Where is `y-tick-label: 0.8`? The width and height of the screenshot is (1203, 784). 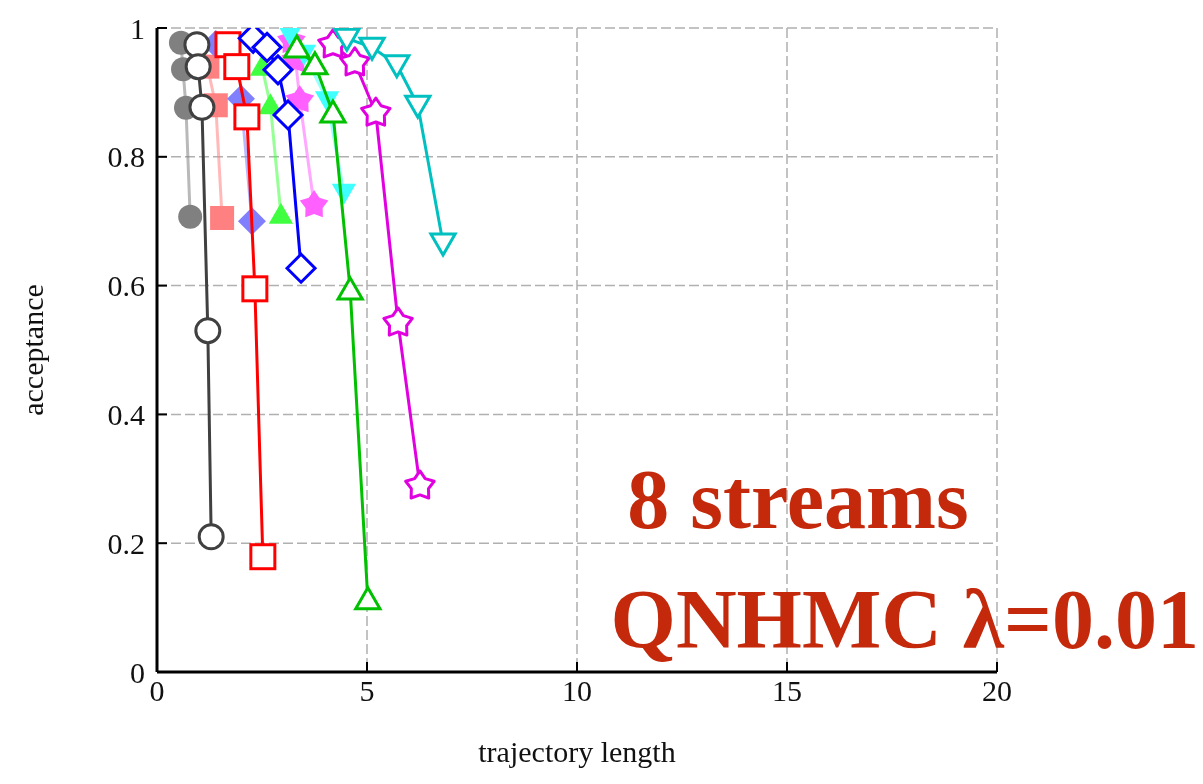
y-tick-label: 0.8 is located at coordinates (126, 157).